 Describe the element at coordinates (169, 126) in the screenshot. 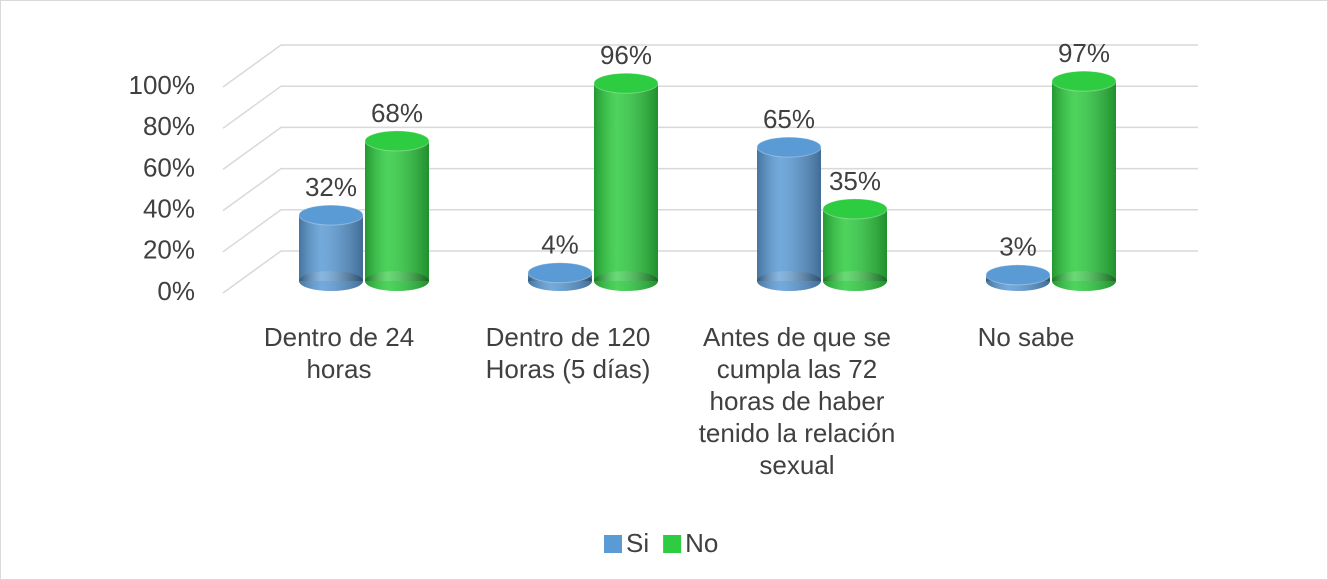

I see `y-tick-label: 80%` at that location.